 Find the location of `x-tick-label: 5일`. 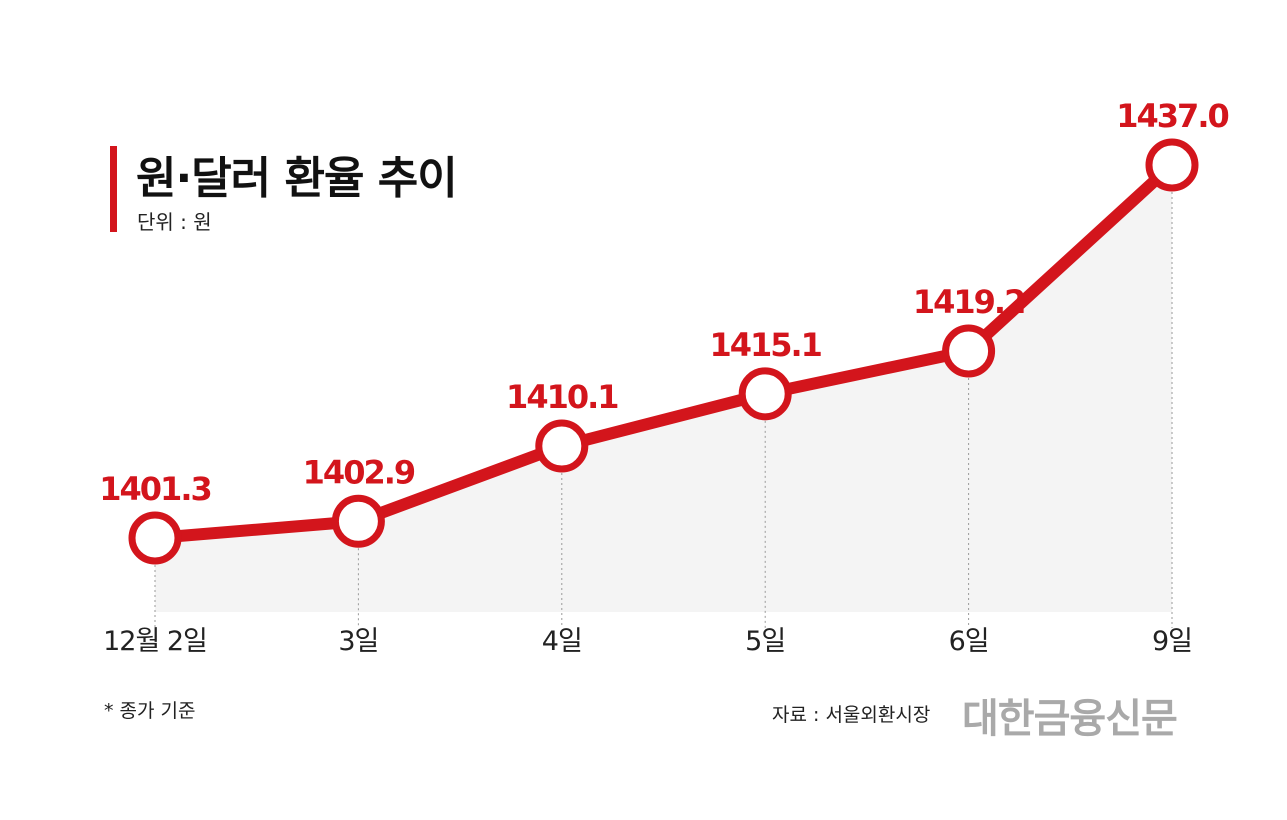

x-tick-label: 5일 is located at coordinates (765, 641).